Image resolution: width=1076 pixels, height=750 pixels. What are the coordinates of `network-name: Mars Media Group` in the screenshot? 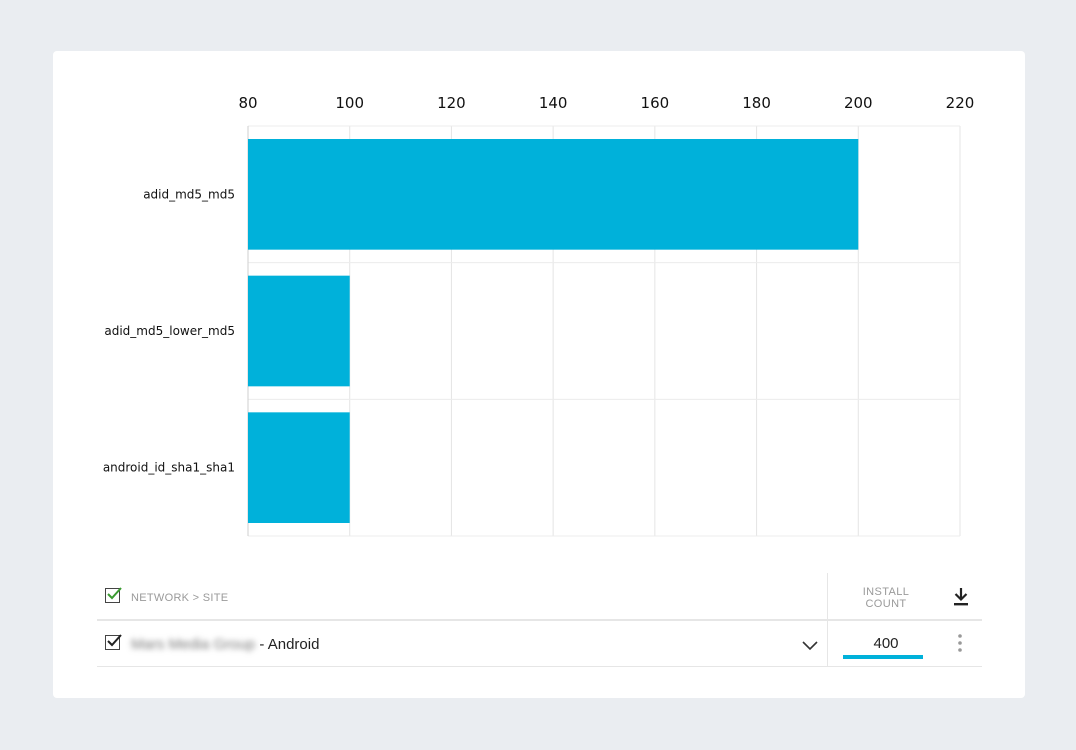 It's located at (193, 644).